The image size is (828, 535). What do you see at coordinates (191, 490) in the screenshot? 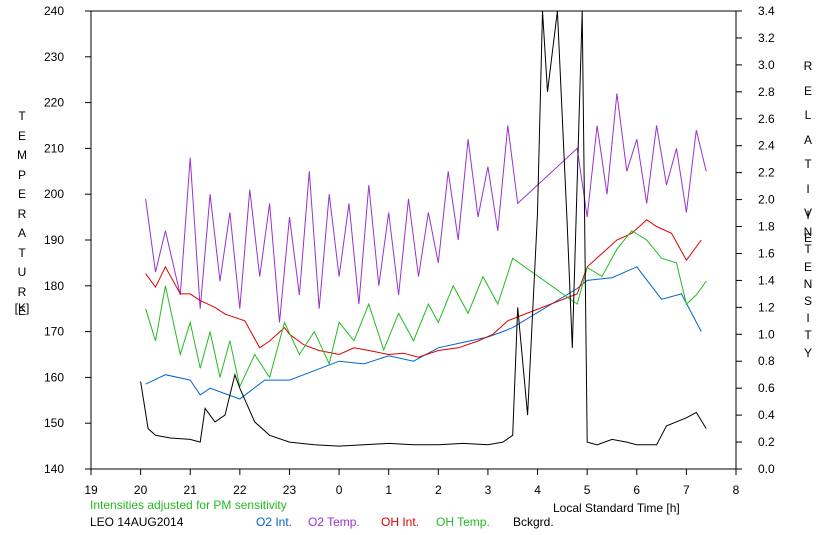
I see `x-tick-label: 21` at bounding box center [191, 490].